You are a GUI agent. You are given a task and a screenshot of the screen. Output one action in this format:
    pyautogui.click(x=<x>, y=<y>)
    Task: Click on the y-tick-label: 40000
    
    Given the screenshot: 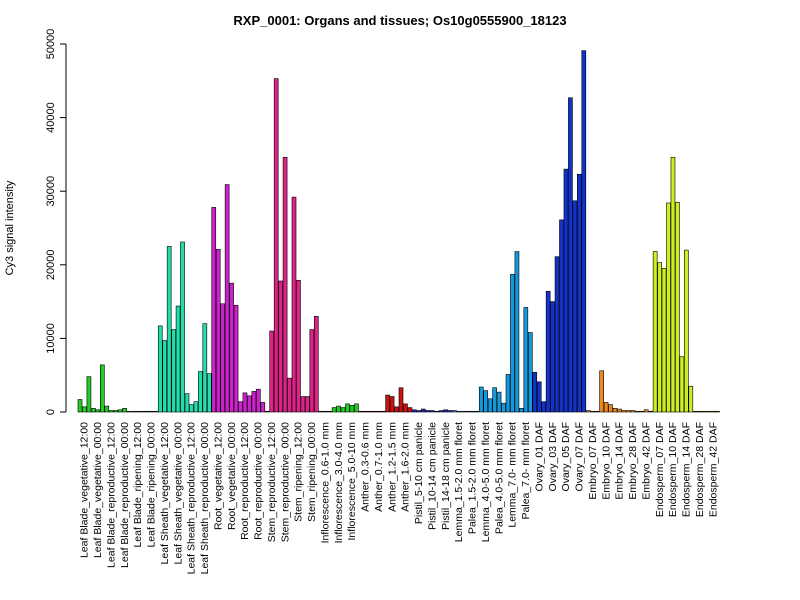 What is the action you would take?
    pyautogui.click(x=51, y=117)
    